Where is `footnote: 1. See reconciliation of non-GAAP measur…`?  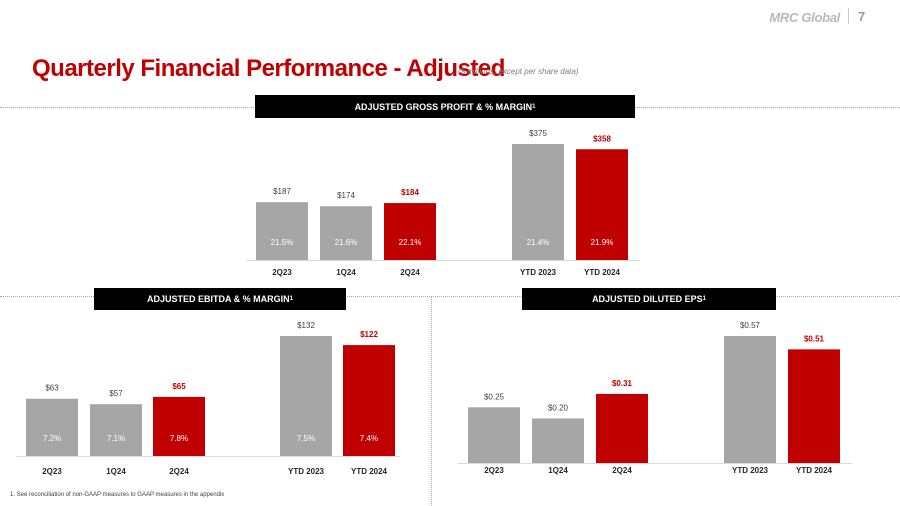 footnote: 1. See reconciliation of non-GAAP measur… is located at coordinates (117, 495).